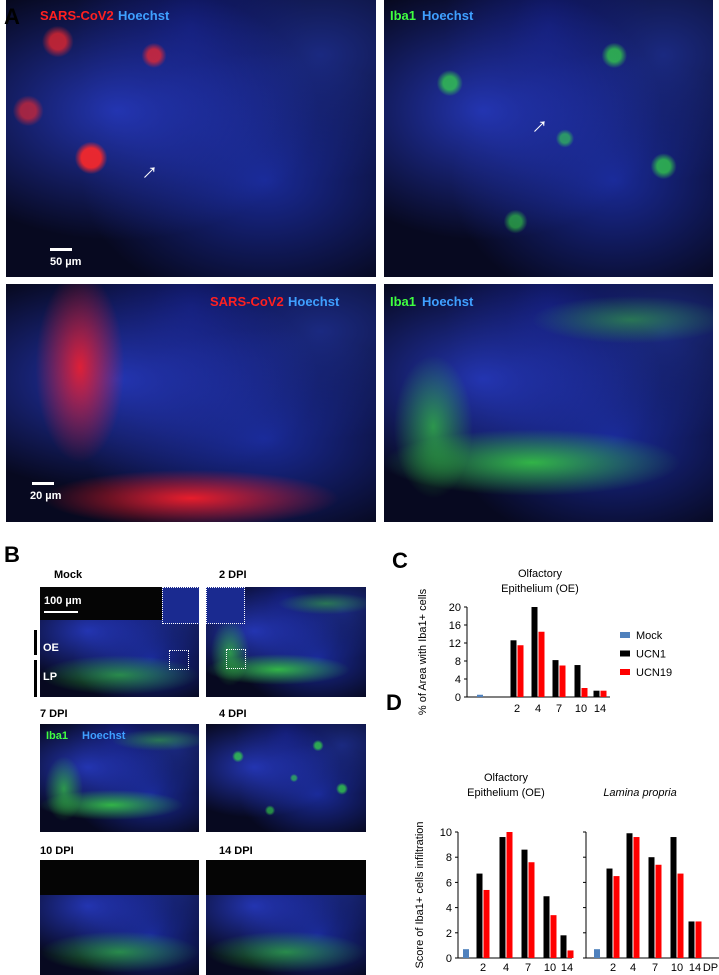 The height and width of the screenshot is (975, 719). I want to click on scale-label: 100 µm, so click(63, 601).